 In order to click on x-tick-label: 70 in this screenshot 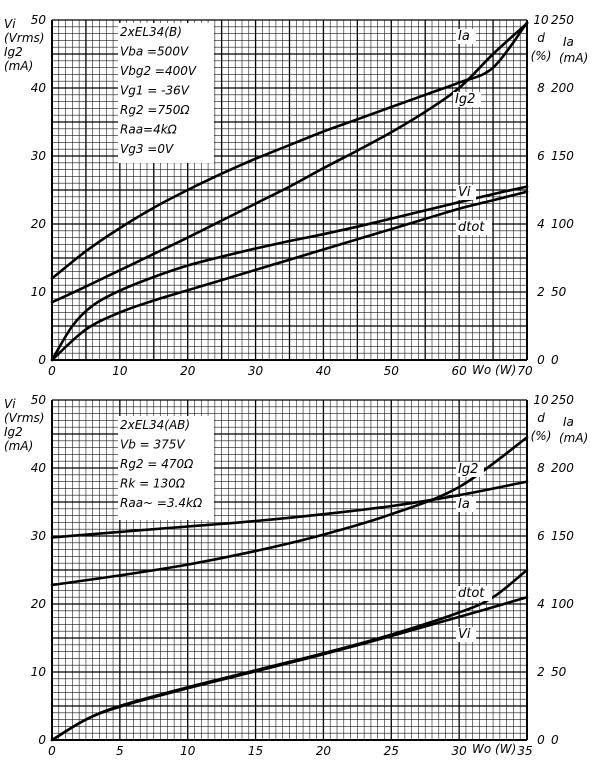, I will do `click(525, 371)`.